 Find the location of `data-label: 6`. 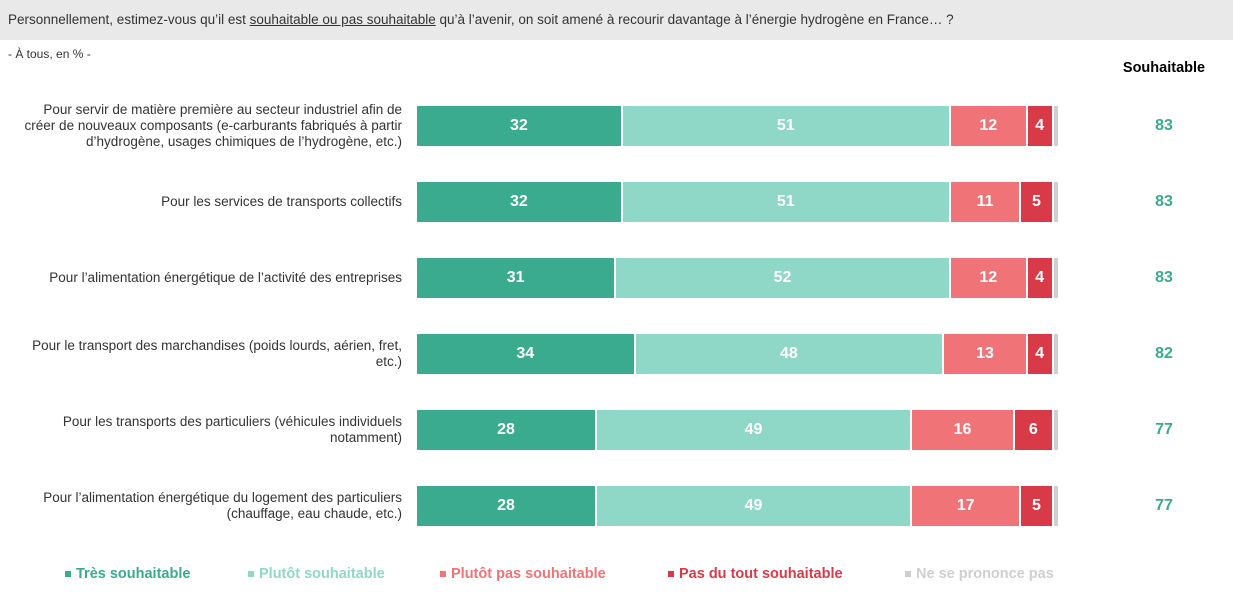

data-label: 6 is located at coordinates (1033, 429).